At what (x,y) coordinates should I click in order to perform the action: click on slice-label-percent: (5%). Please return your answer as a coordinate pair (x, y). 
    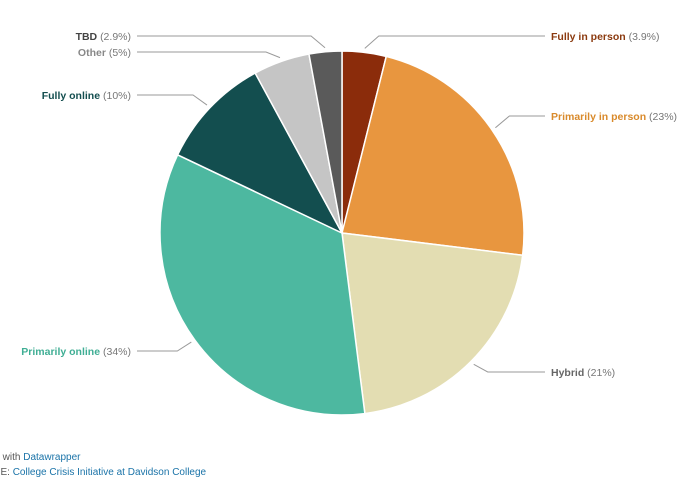
    Looking at the image, I should click on (120, 53).